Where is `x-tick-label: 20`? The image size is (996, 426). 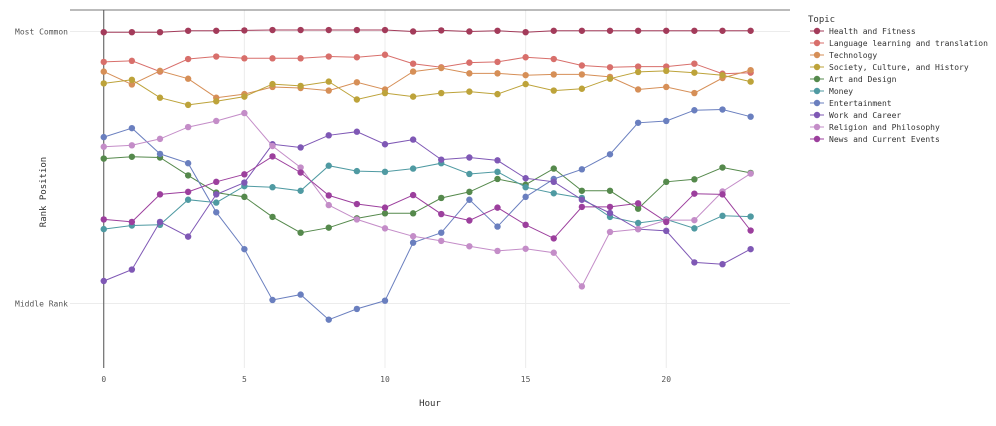 x-tick-label: 20 is located at coordinates (666, 379).